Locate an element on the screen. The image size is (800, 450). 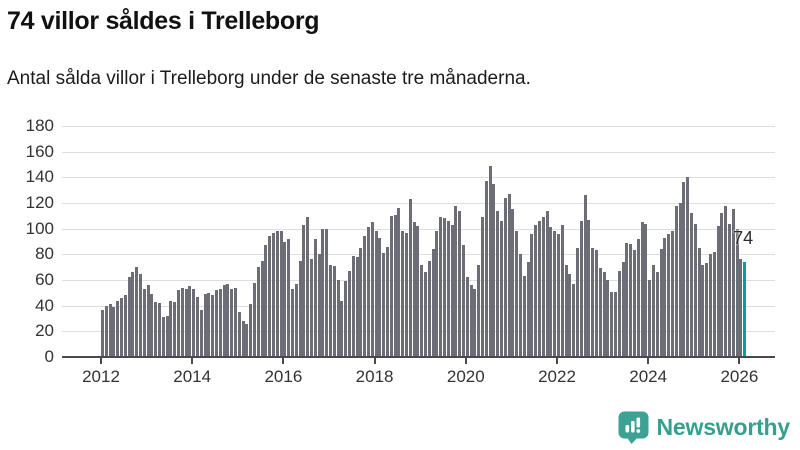
x-tick-label: 2022 is located at coordinates (557, 376).